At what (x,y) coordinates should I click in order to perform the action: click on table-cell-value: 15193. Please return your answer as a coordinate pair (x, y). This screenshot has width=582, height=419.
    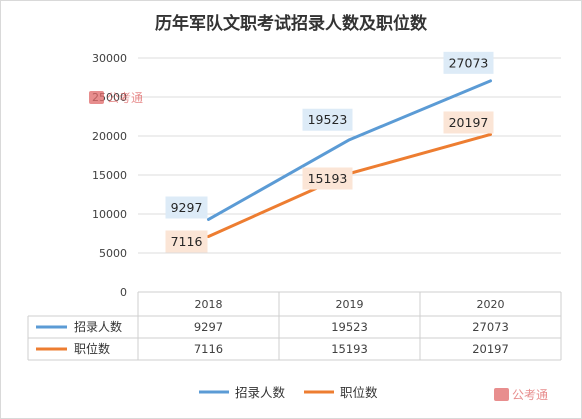
    Looking at the image, I should click on (349, 349).